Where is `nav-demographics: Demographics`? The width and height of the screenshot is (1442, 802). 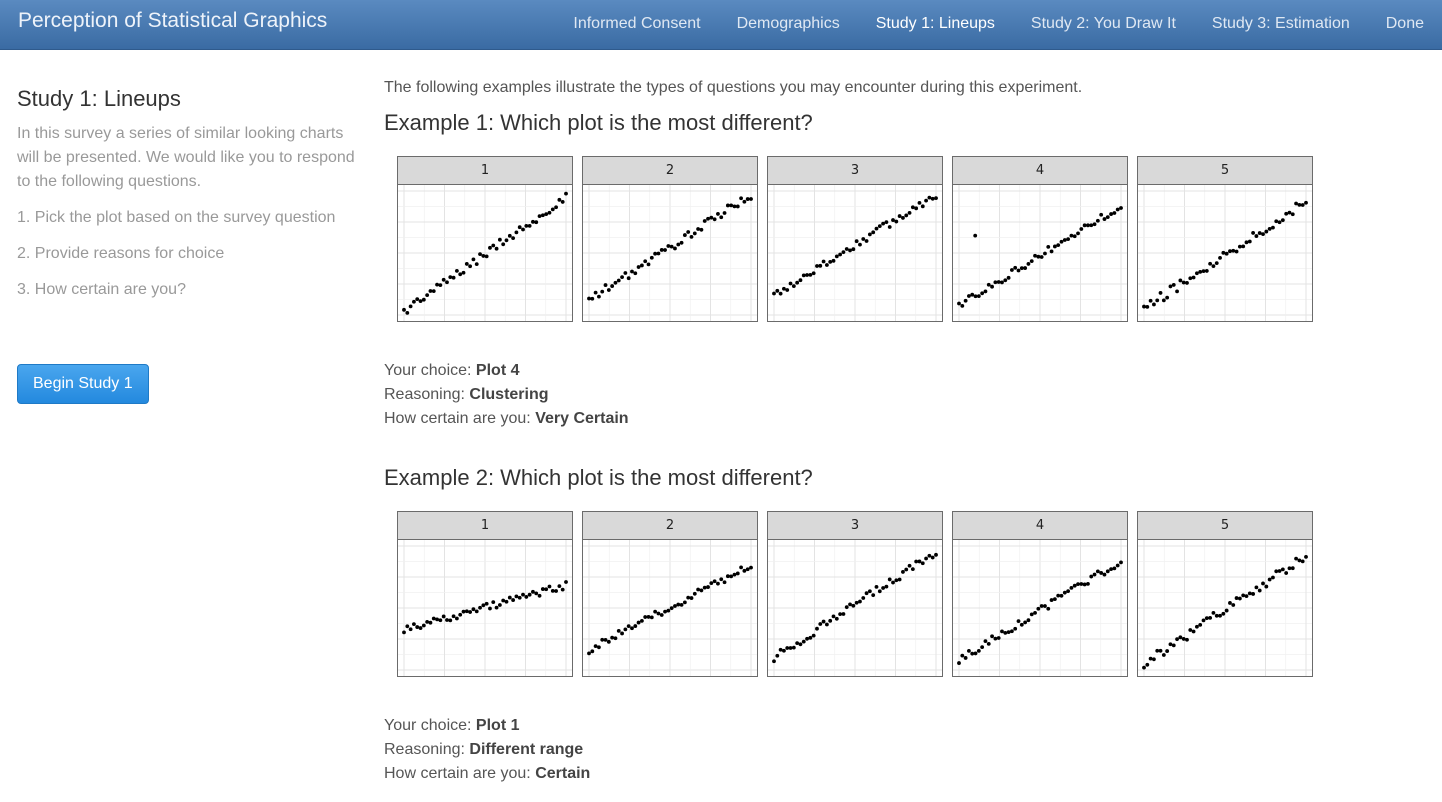 nav-demographics: Demographics is located at coordinates (788, 23).